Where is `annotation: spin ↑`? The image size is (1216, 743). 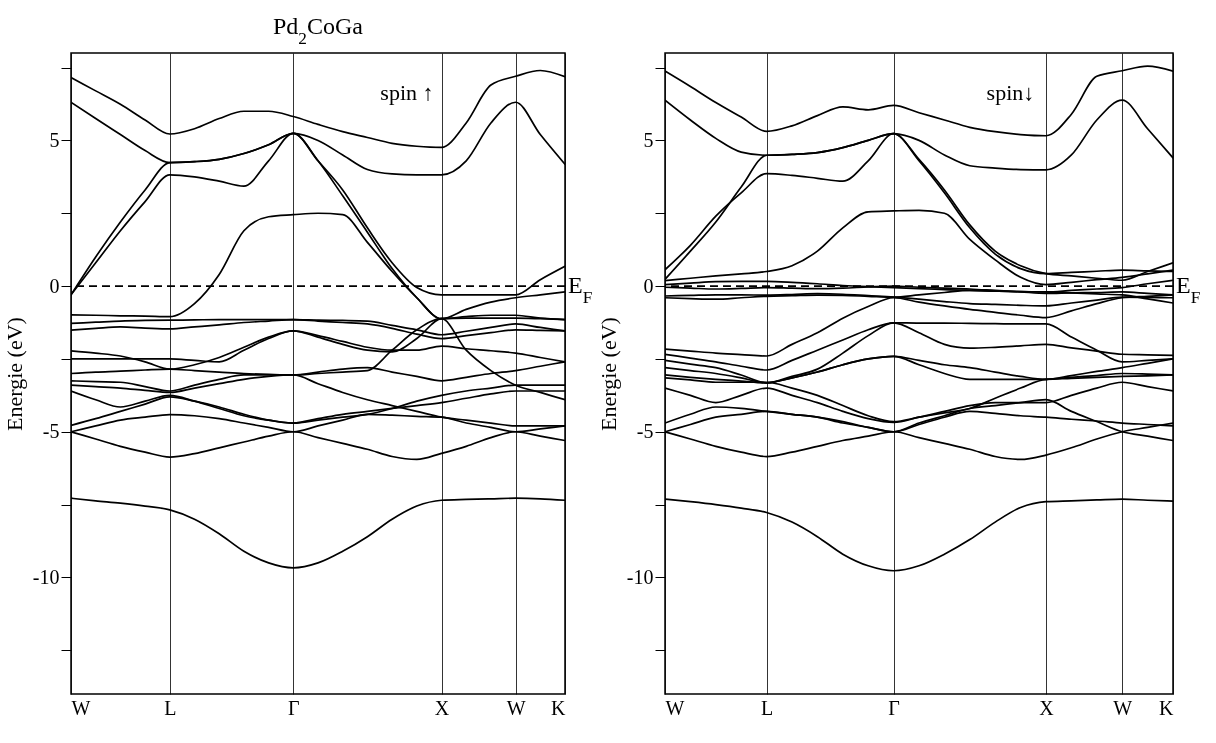 annotation: spin ↑ is located at coordinates (407, 92).